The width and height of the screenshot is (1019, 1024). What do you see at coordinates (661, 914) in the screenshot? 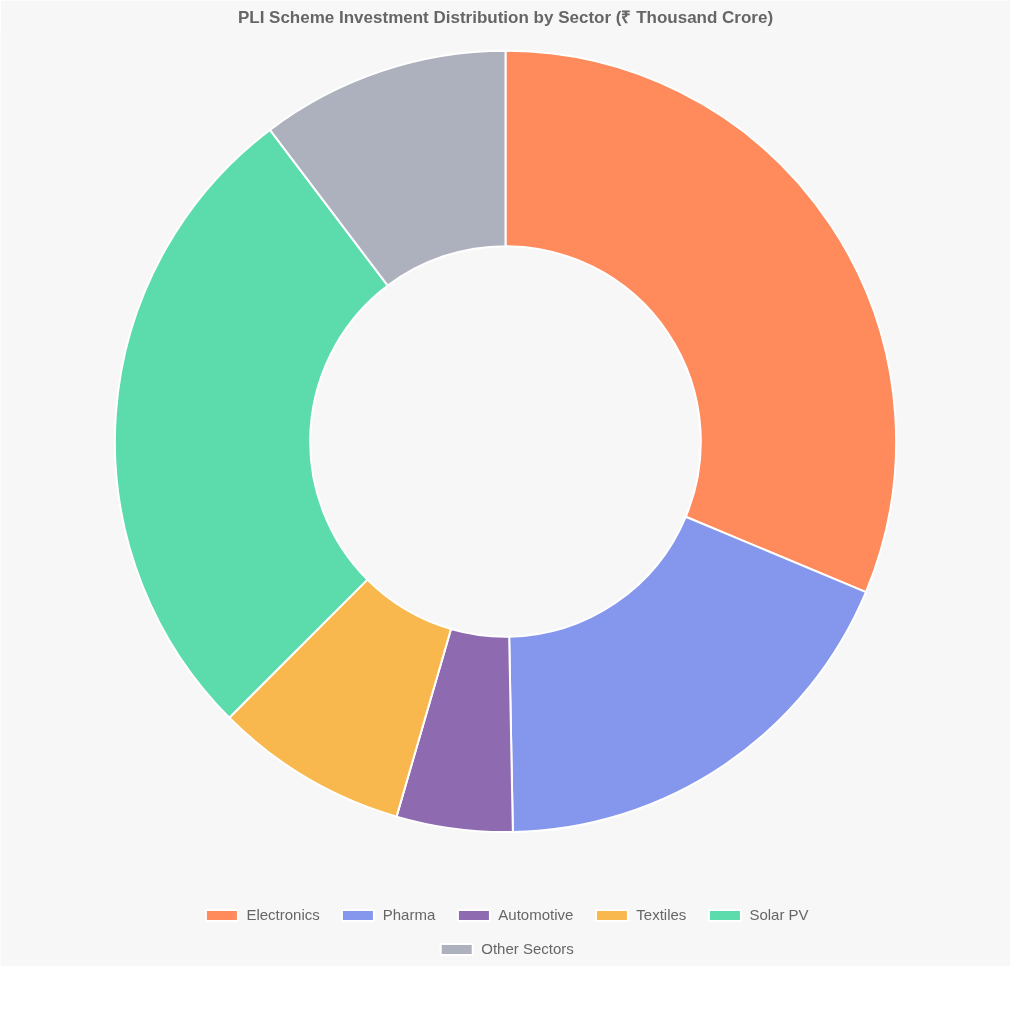
I see `legend-label: Textiles` at bounding box center [661, 914].